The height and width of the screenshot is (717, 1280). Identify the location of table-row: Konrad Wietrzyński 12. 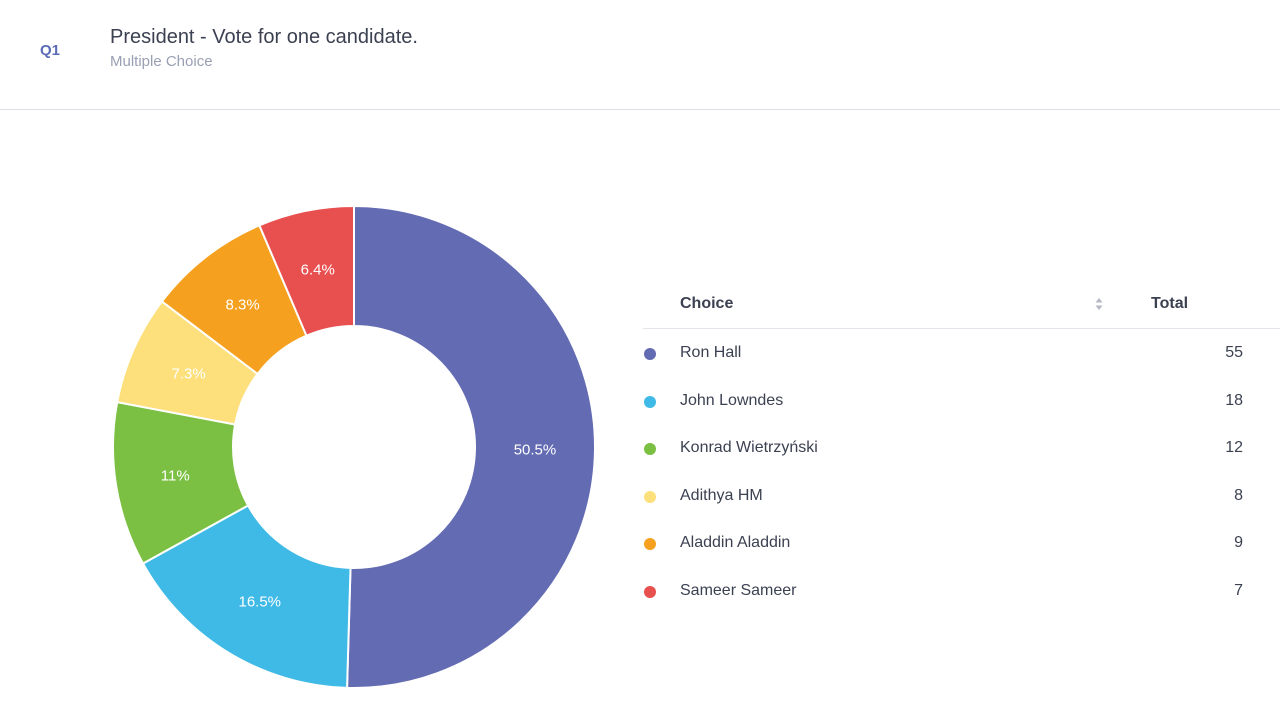
(961, 448).